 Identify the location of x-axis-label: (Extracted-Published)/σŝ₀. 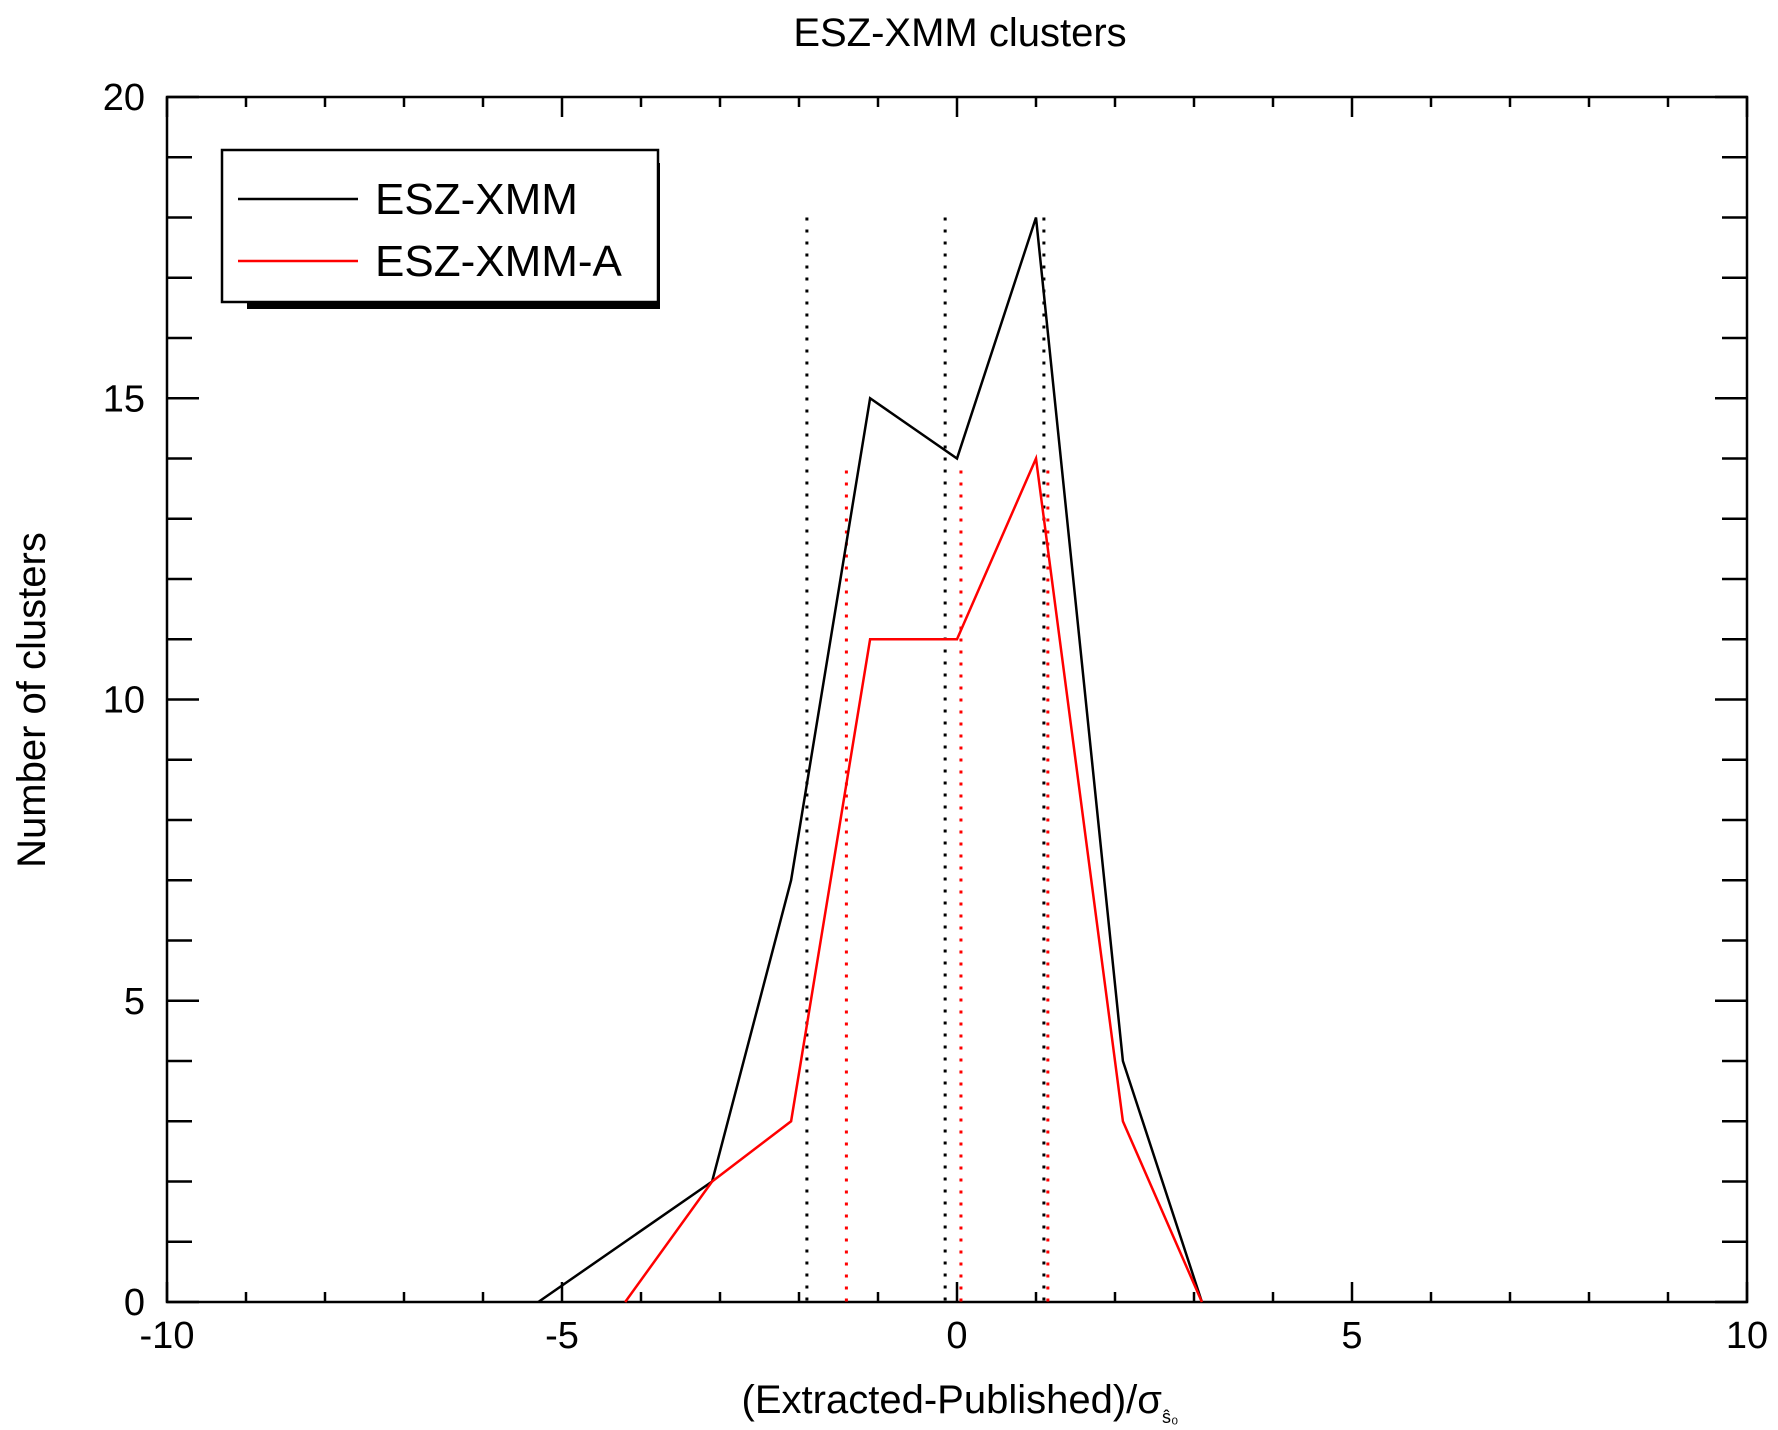
(960, 1402).